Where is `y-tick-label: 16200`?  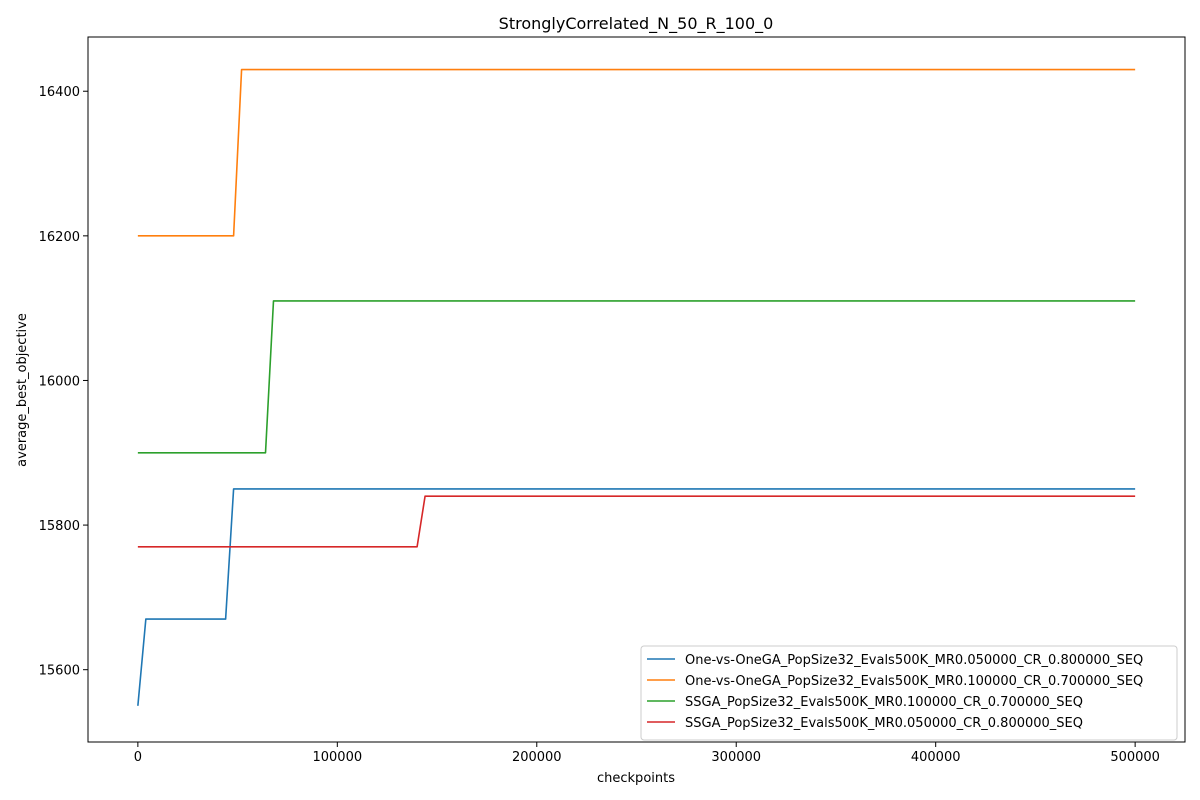
y-tick-label: 16200 is located at coordinates (59, 237).